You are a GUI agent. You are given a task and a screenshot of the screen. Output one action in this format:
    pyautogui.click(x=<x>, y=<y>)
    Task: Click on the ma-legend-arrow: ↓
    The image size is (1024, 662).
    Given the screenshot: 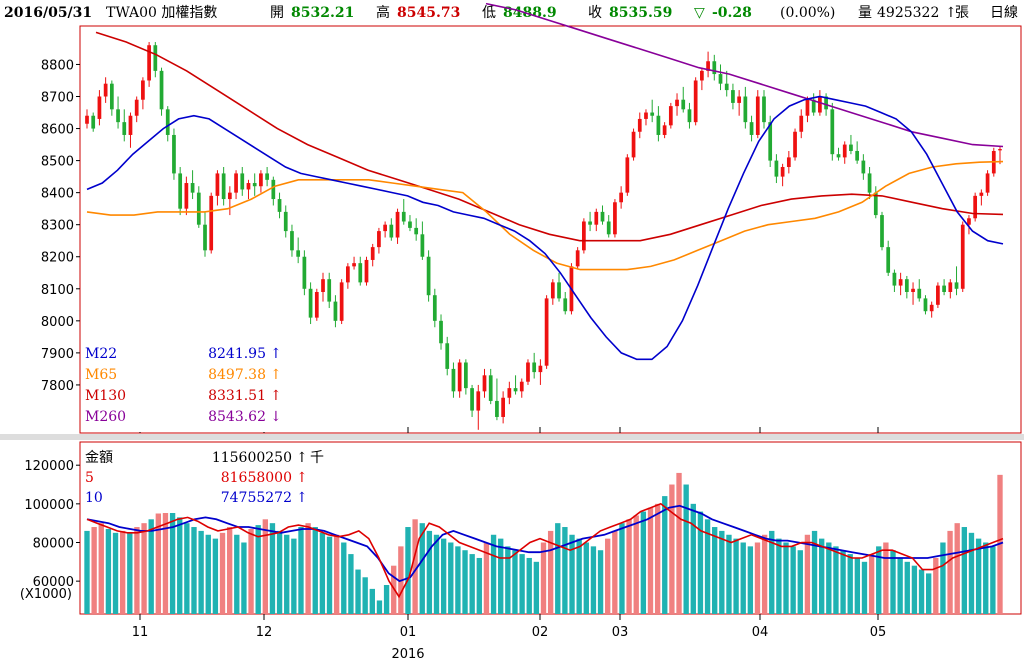 What is the action you would take?
    pyautogui.click(x=276, y=417)
    